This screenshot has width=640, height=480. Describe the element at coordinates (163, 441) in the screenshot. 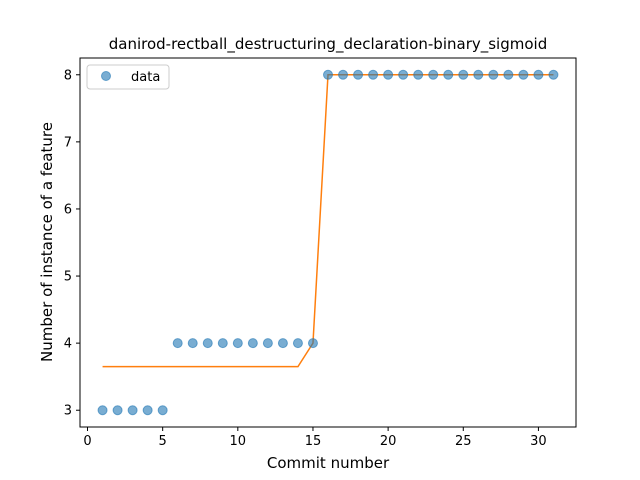

I see `x-tick-label: 5` at that location.